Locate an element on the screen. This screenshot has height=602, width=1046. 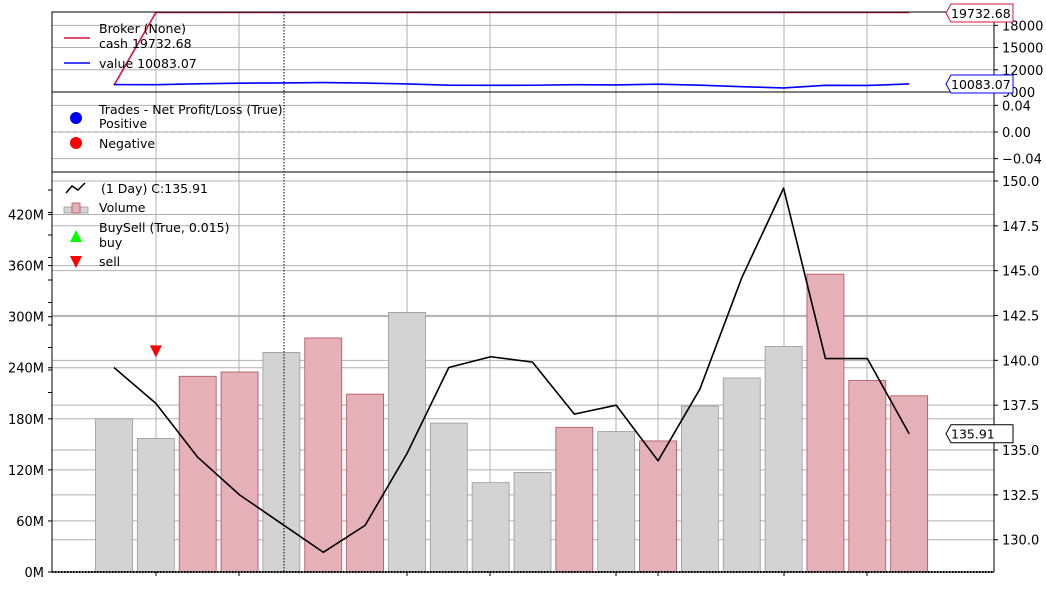
legend-value: value 10083.07 is located at coordinates (148, 63).